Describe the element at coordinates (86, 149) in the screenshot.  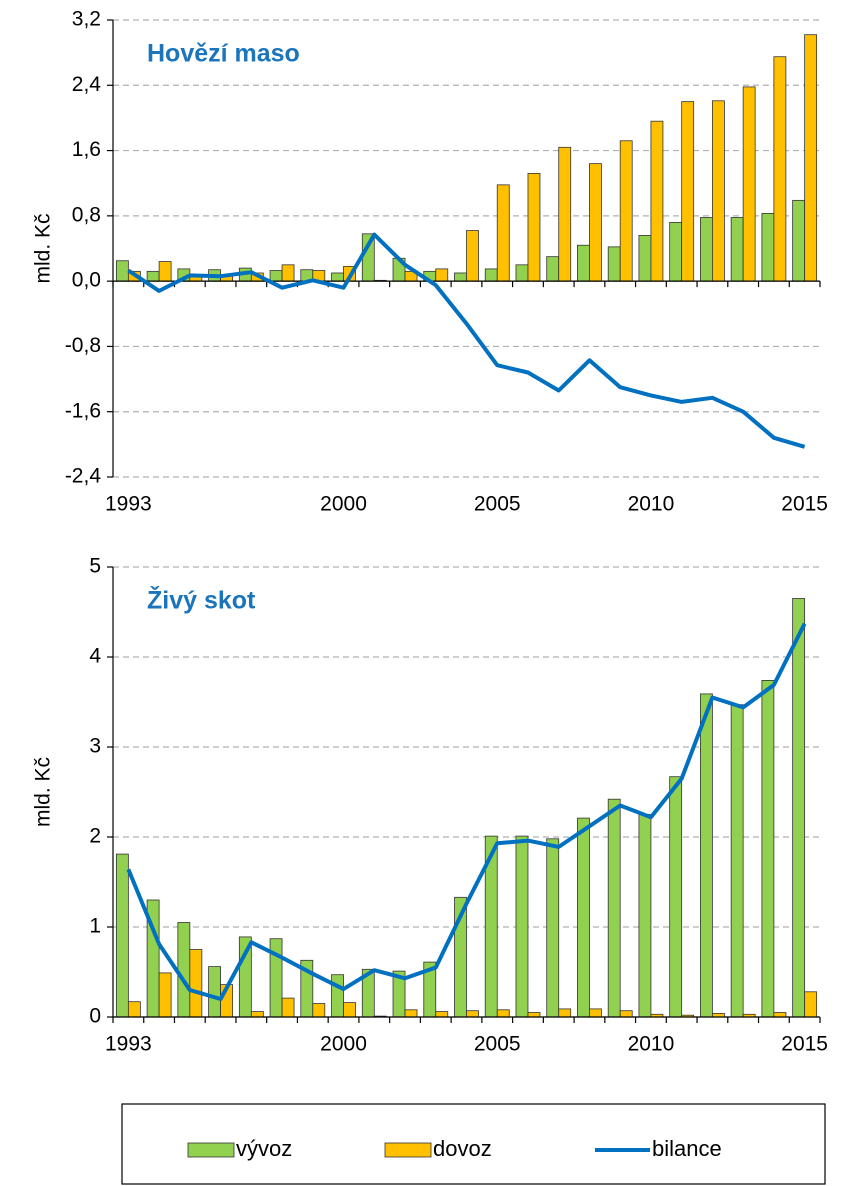
I see `y-tick-label: 1,6` at that location.